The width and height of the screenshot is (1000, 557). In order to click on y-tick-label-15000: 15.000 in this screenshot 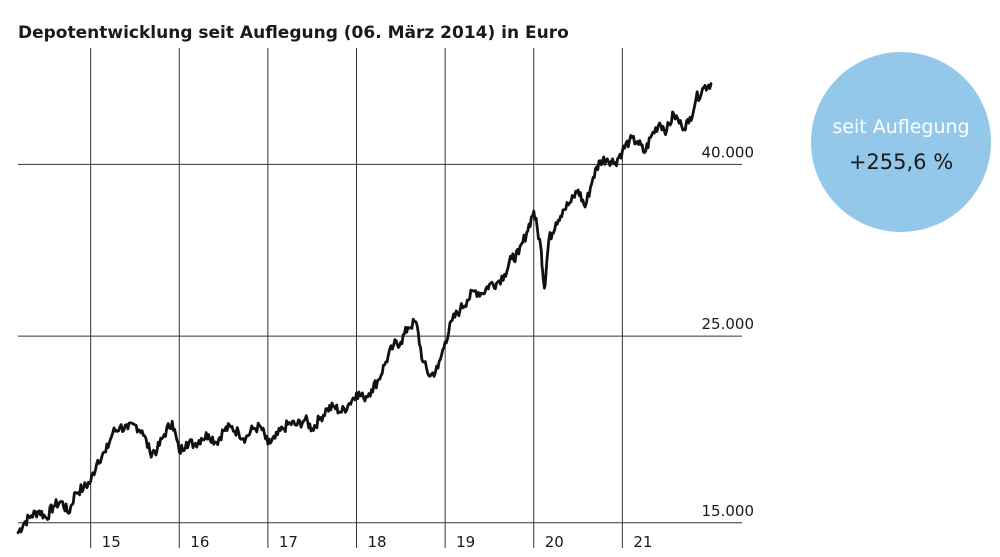, I will do `click(728, 511)`.